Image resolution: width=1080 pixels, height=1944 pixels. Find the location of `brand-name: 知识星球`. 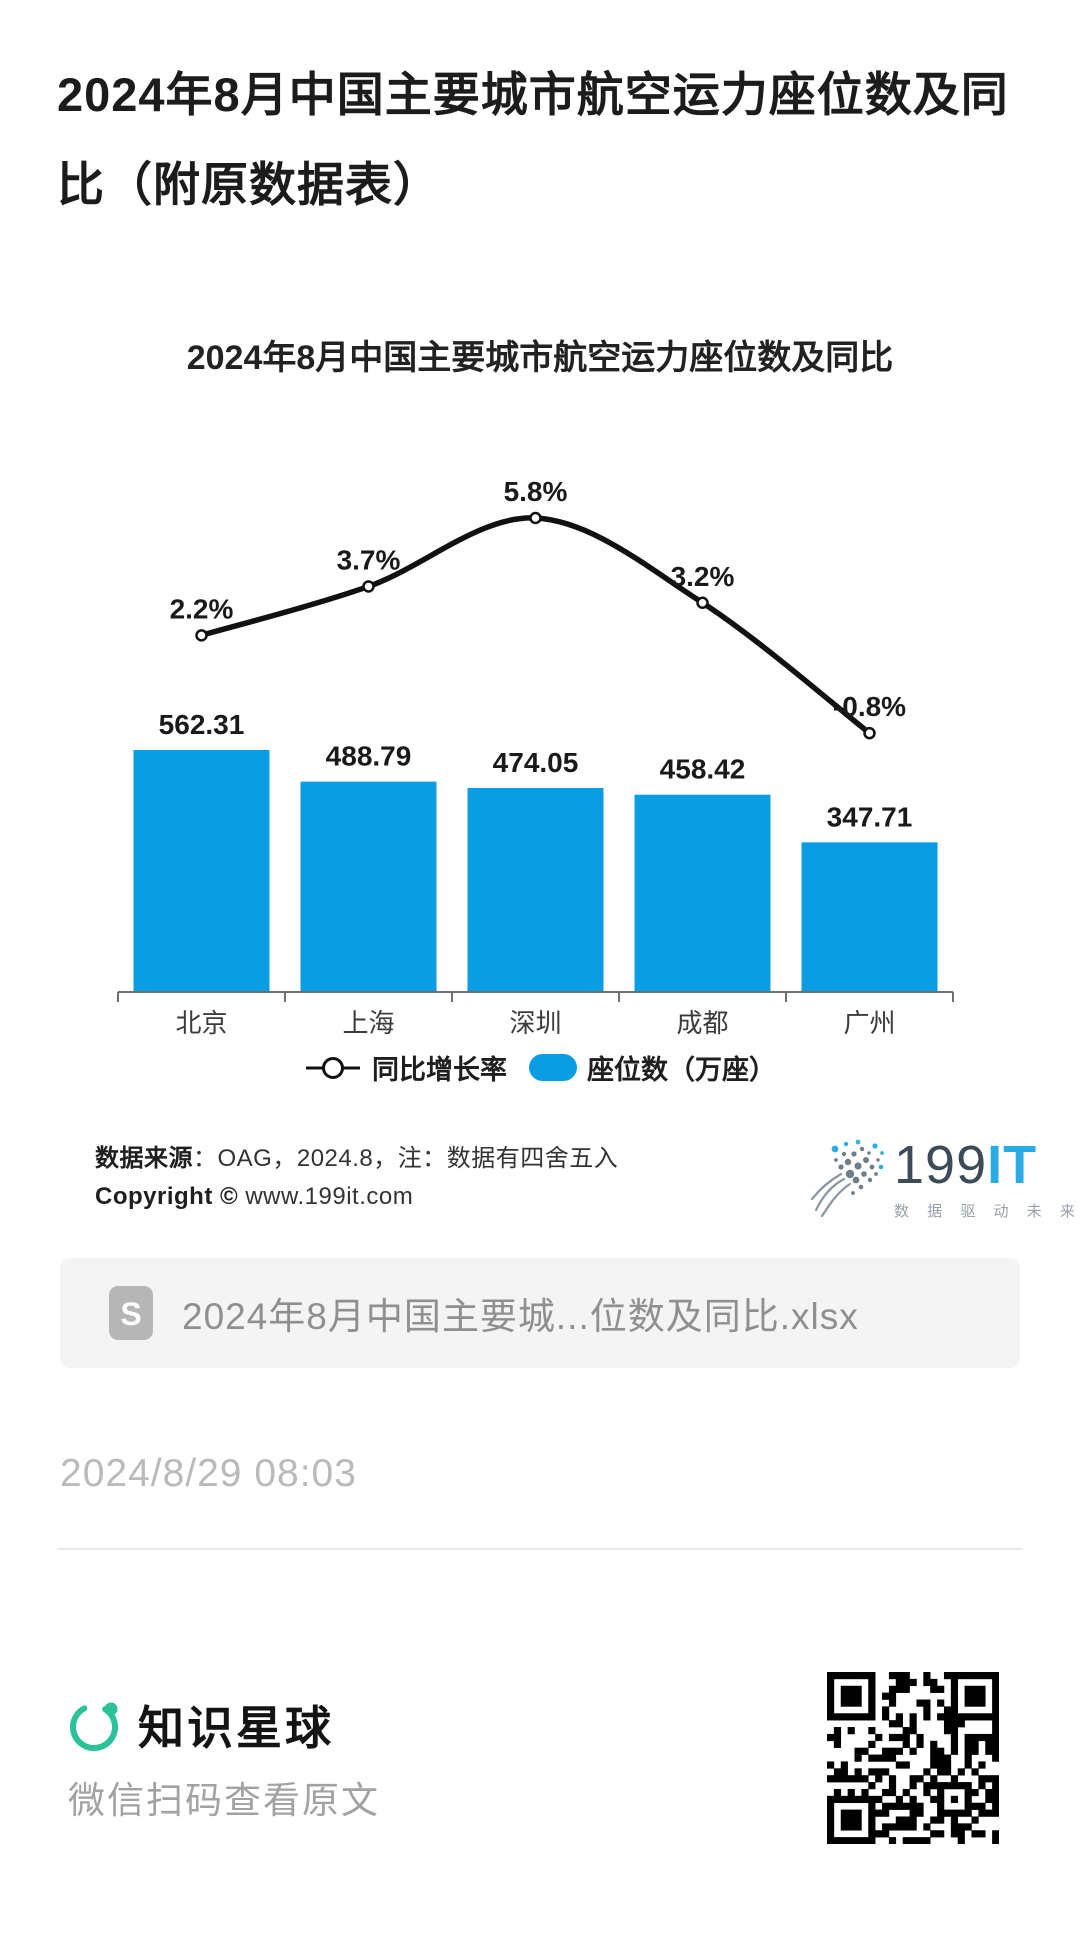

brand-name: 知识星球 is located at coordinates (236, 1728).